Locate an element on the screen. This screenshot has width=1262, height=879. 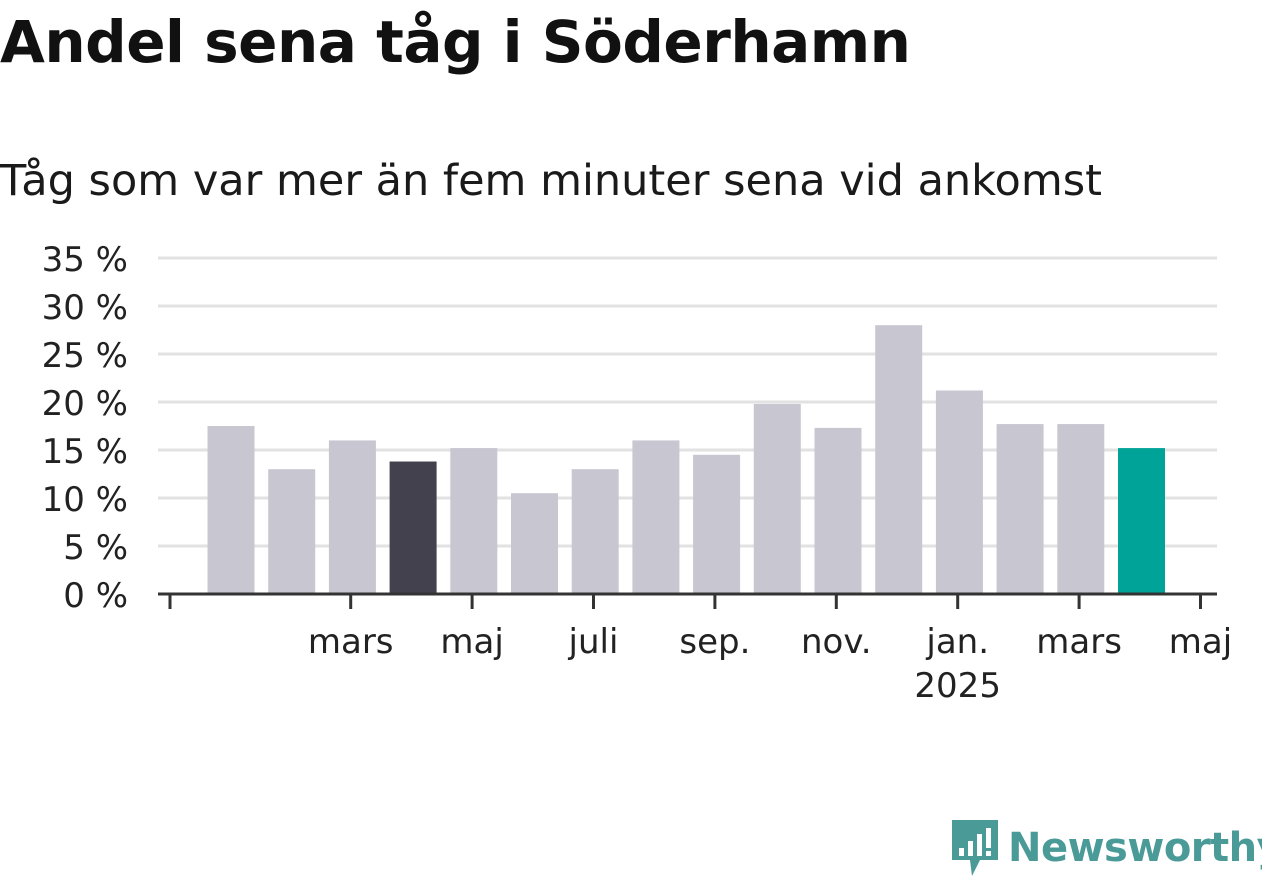
y-tick-label: 10 % is located at coordinates (85, 500).